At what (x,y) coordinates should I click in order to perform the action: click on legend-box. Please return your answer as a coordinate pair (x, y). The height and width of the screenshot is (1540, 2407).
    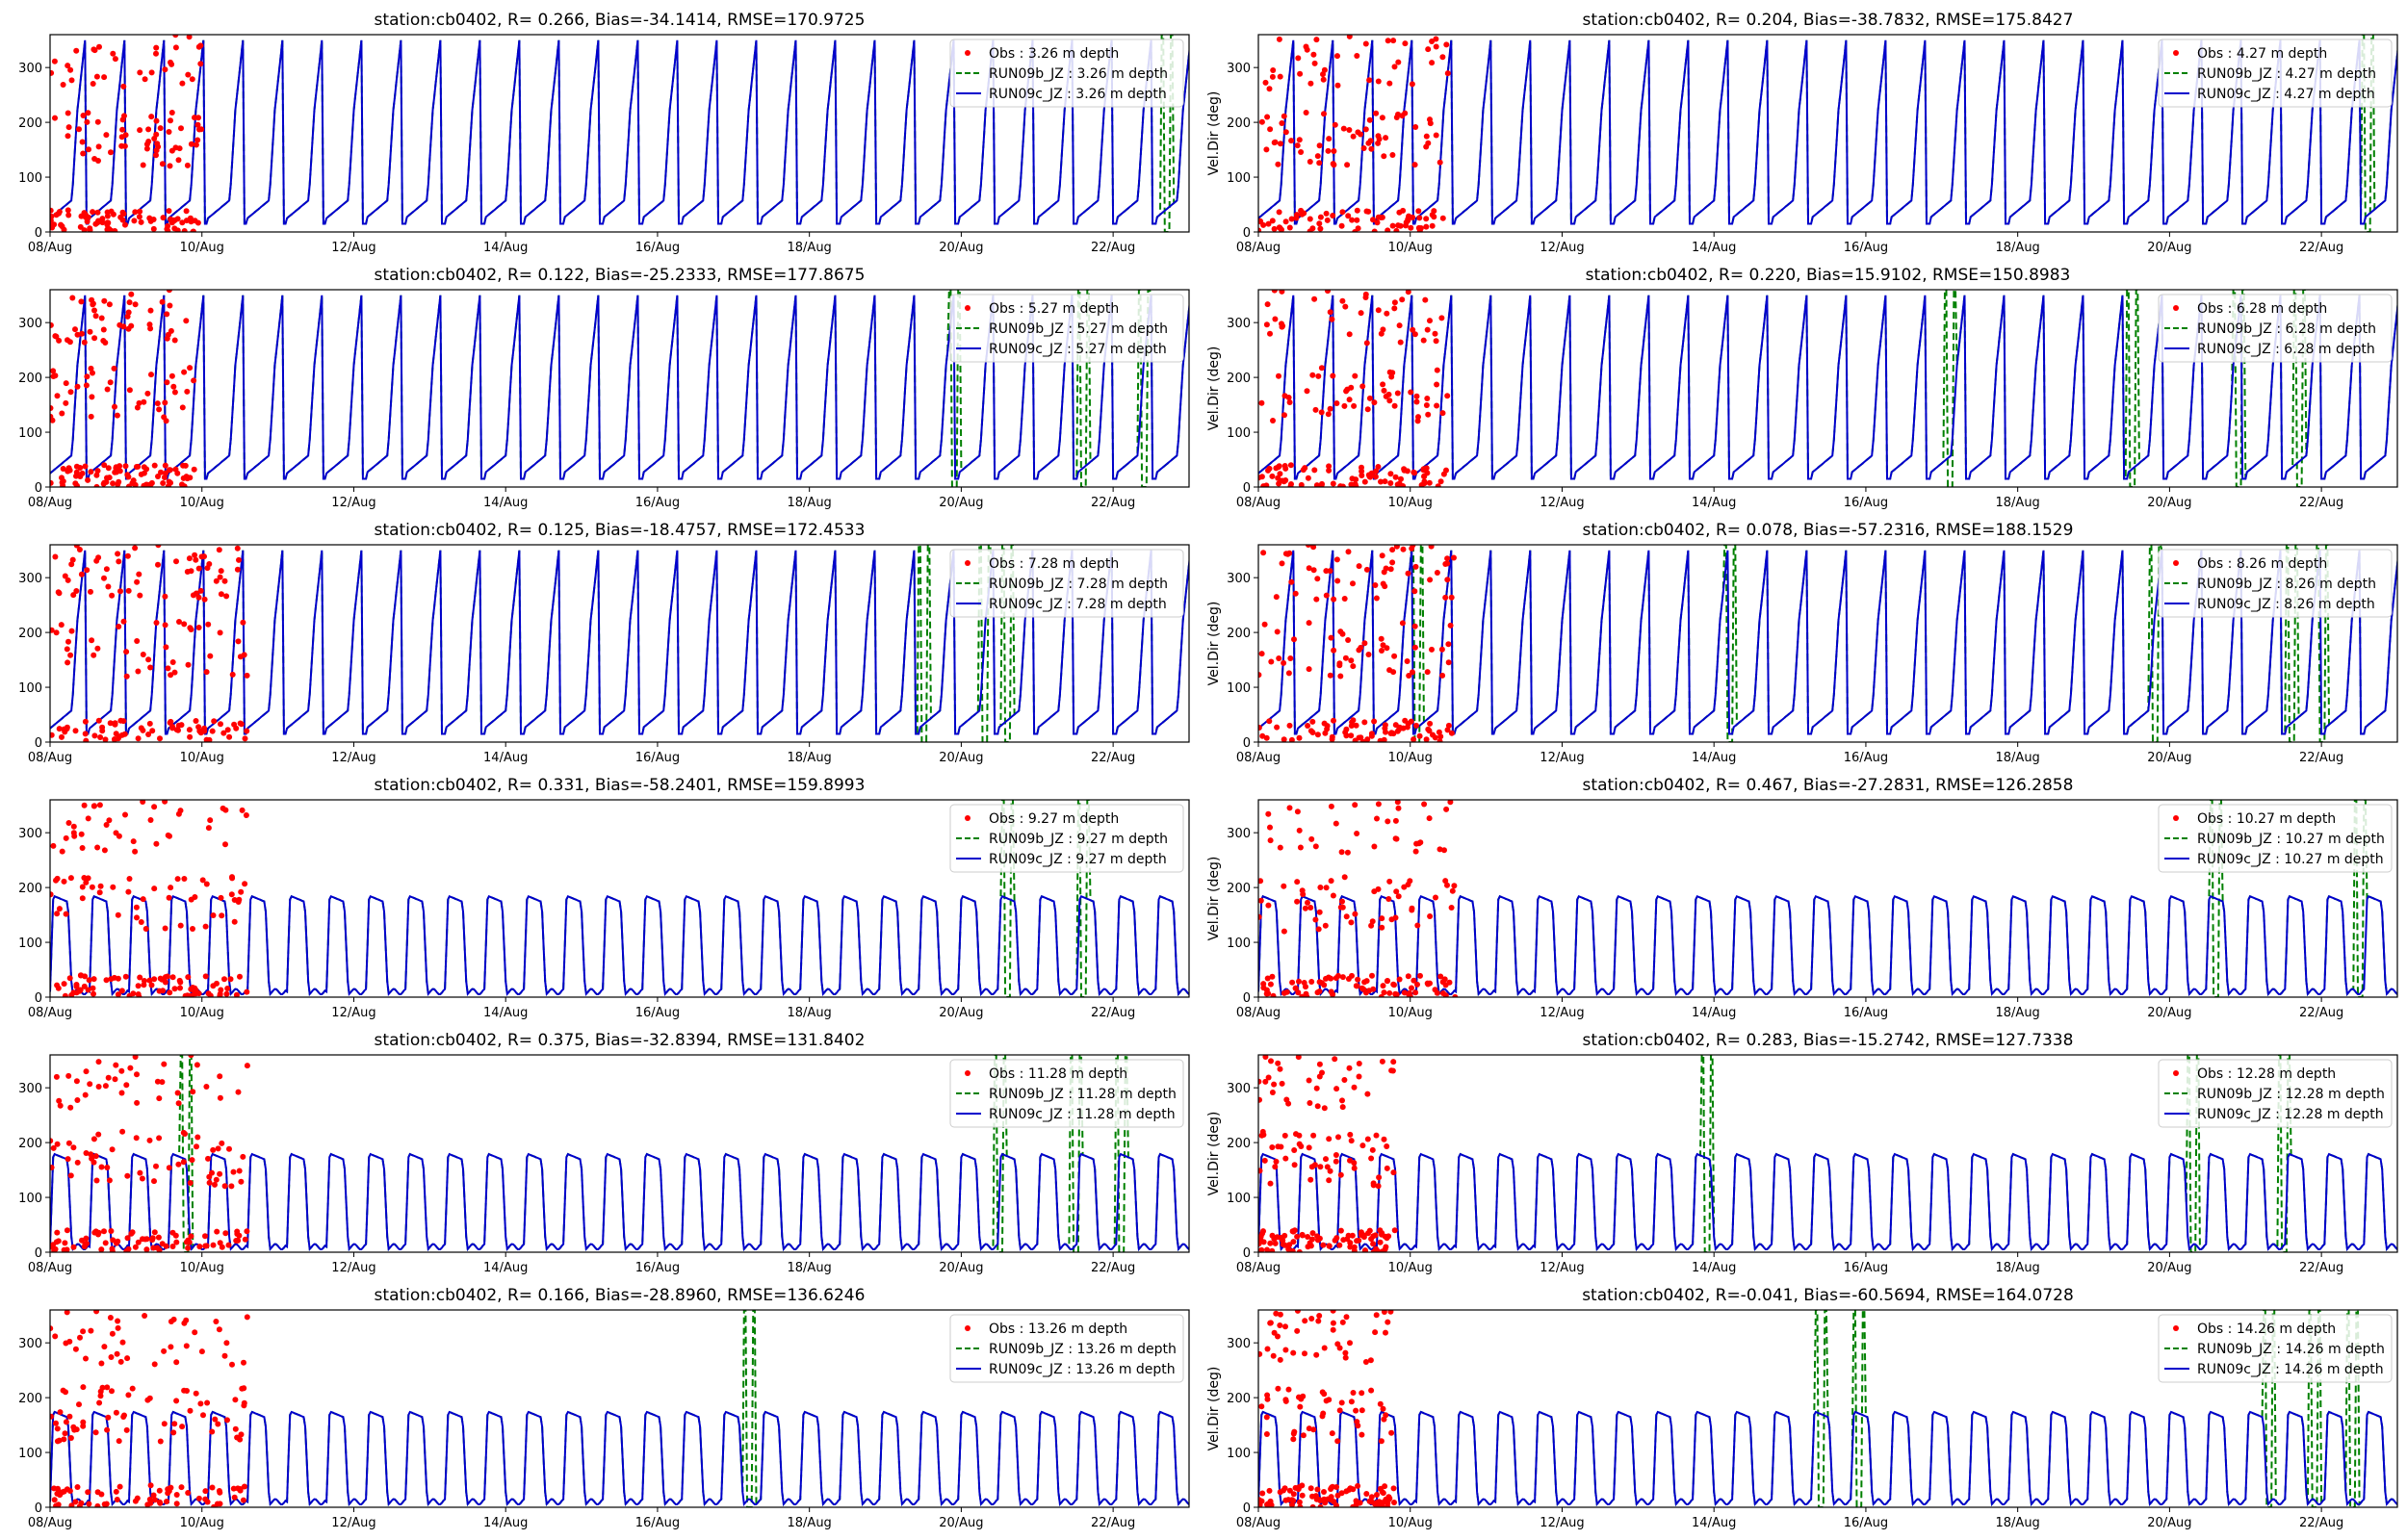
    Looking at the image, I should click on (1066, 583).